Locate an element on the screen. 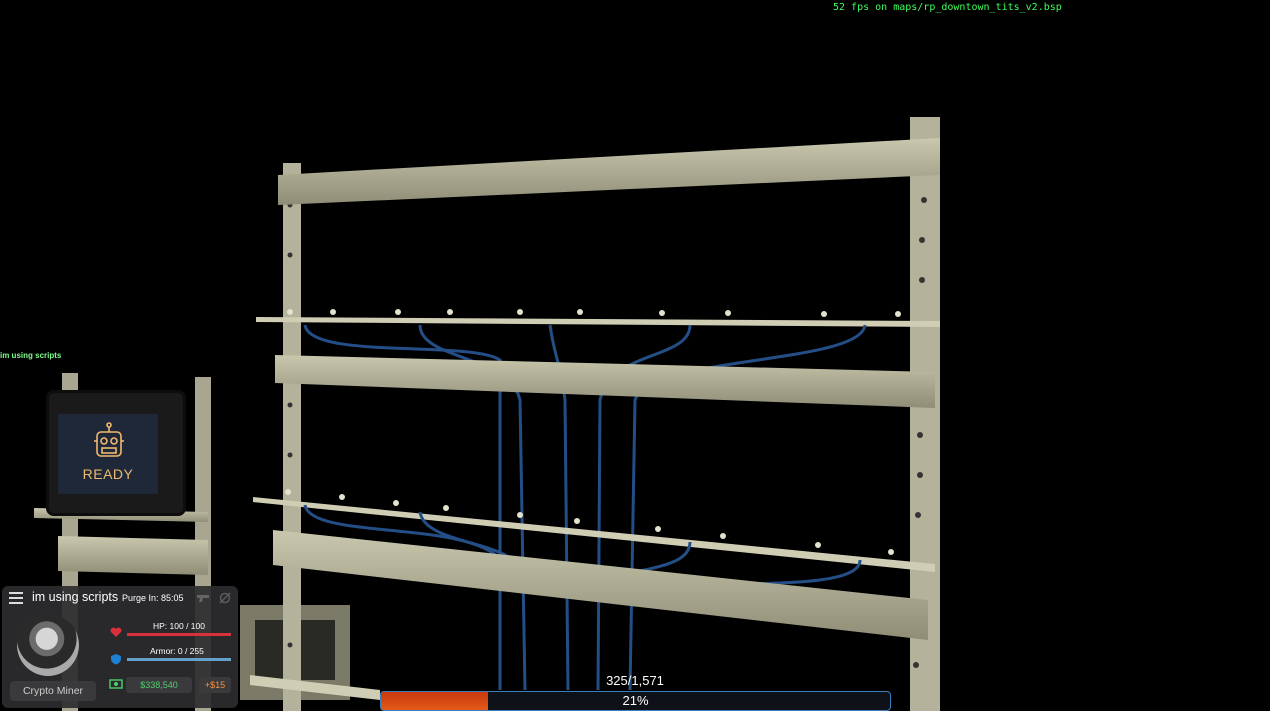 This screenshot has width=1270, height=711. hp-bar is located at coordinates (179, 634).